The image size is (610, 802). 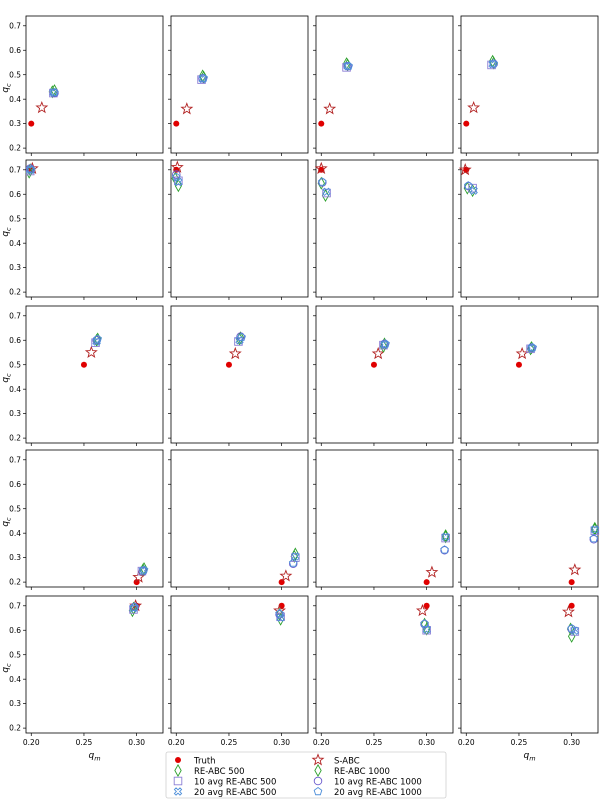 What do you see at coordinates (82, 375) in the screenshot?
I see `panel-r3-c1: 0.2 0.3 0.4 0.5 0.6 0.7 qc` at bounding box center [82, 375].